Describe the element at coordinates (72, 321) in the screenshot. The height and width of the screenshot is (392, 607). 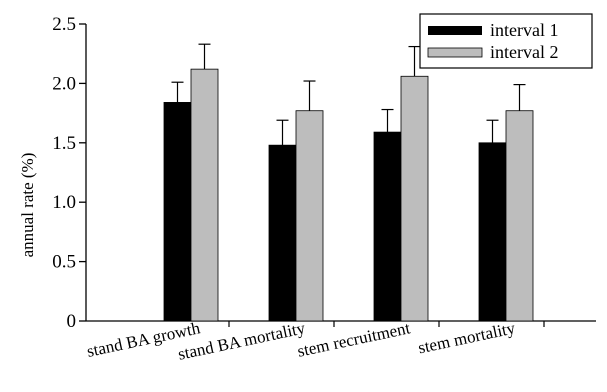
I see `y-tick-label: 0` at that location.